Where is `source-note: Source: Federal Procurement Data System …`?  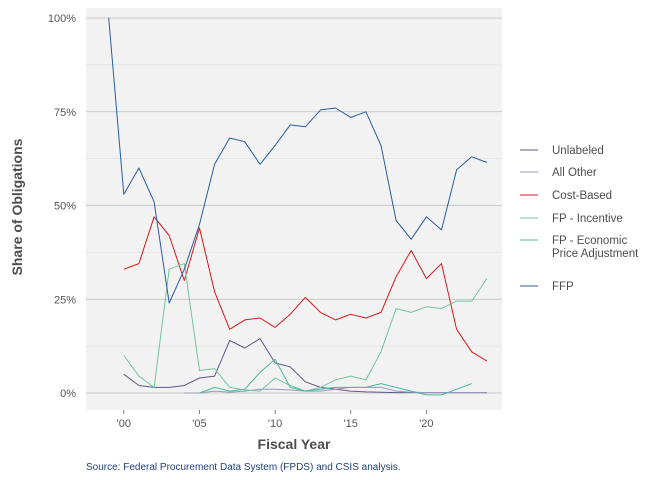 source-note: Source: Federal Procurement Data System … is located at coordinates (243, 467).